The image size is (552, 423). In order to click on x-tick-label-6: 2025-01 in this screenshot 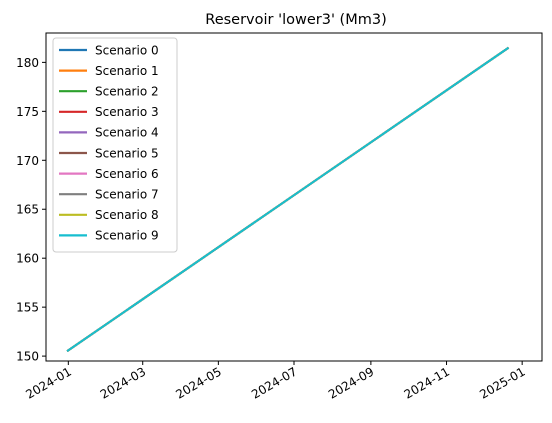, I will do `click(502, 382)`.